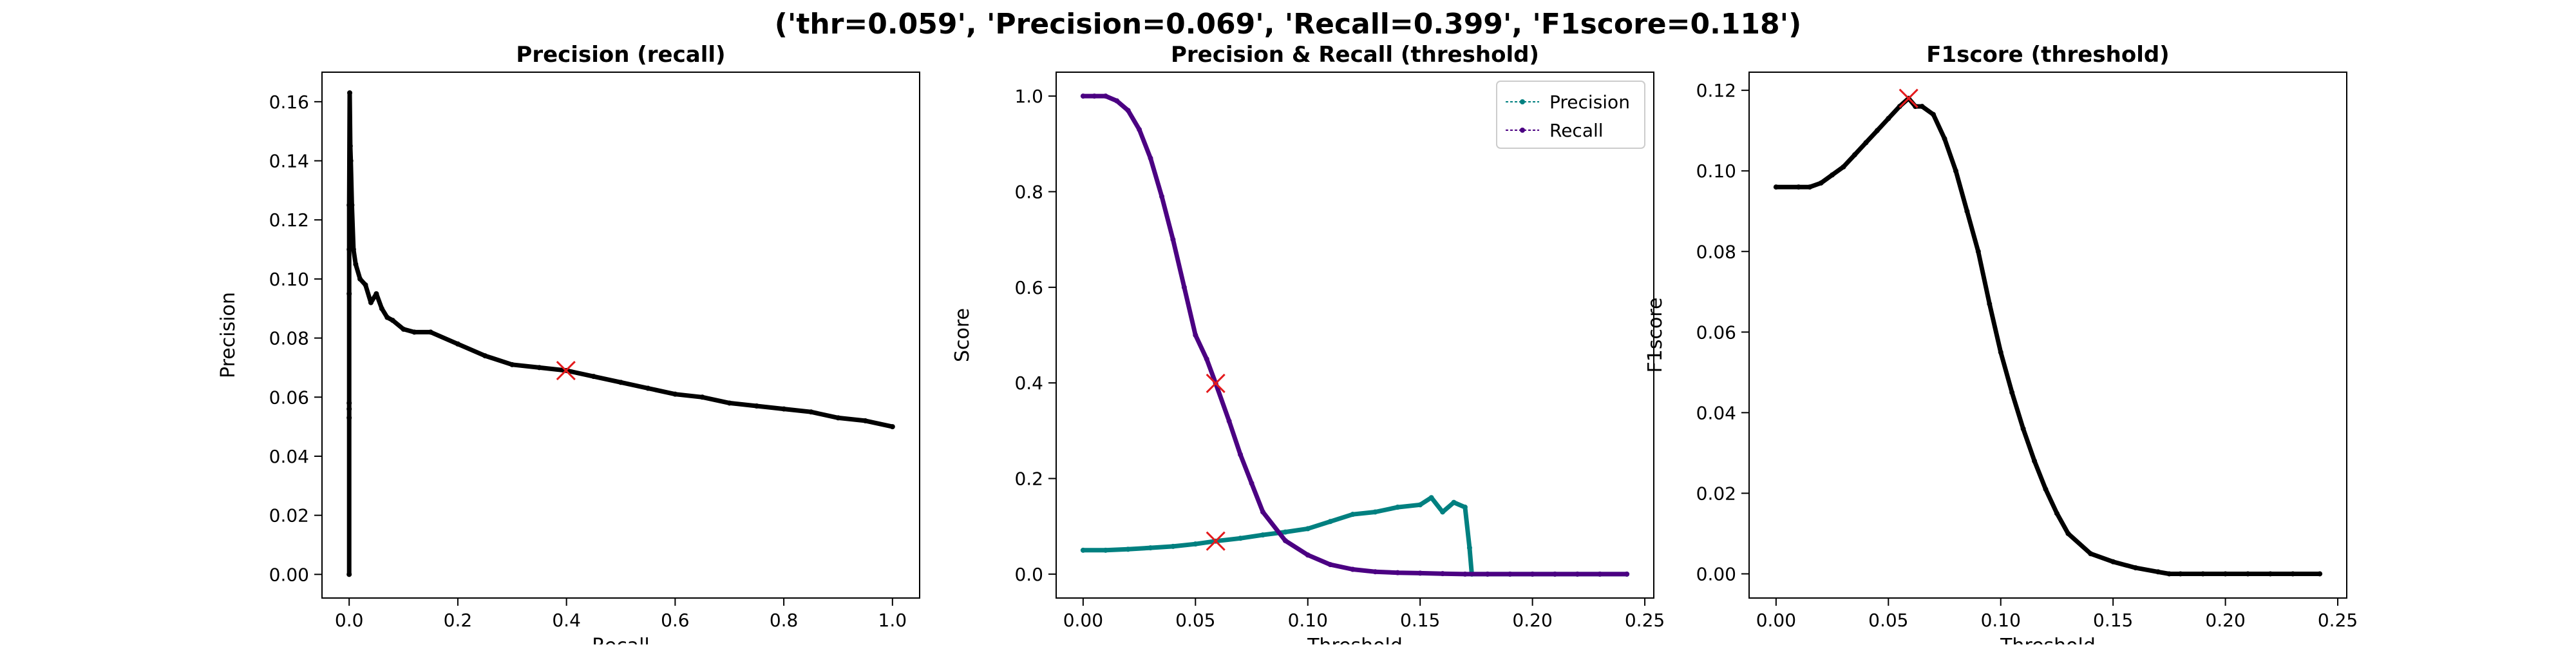  Describe the element at coordinates (289, 456) in the screenshot. I see `y-tick-label: 0.04` at that location.